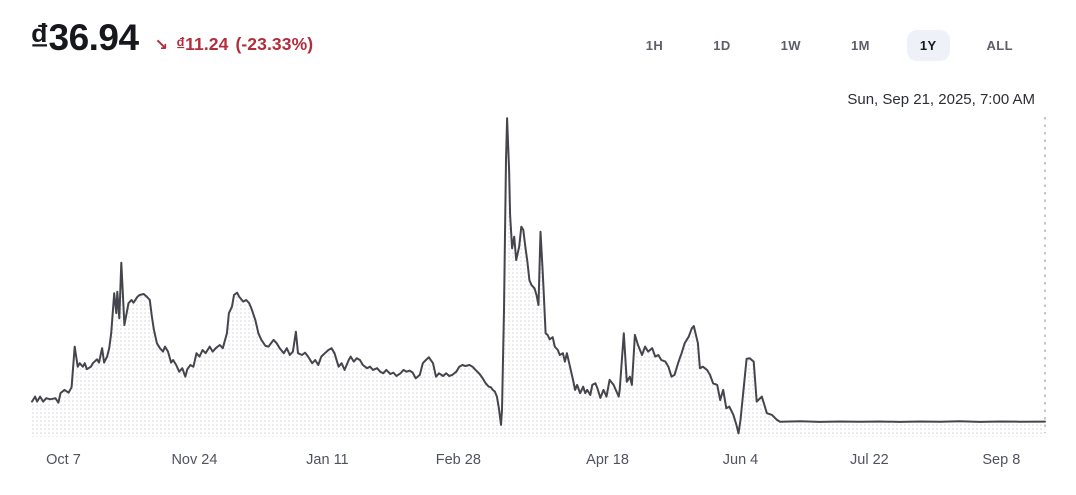 Image resolution: width=1076 pixels, height=495 pixels. Describe the element at coordinates (829, 45) in the screenshot. I see `time-range-selector: 1H 1D 1W 1M 1Y ALL` at that location.